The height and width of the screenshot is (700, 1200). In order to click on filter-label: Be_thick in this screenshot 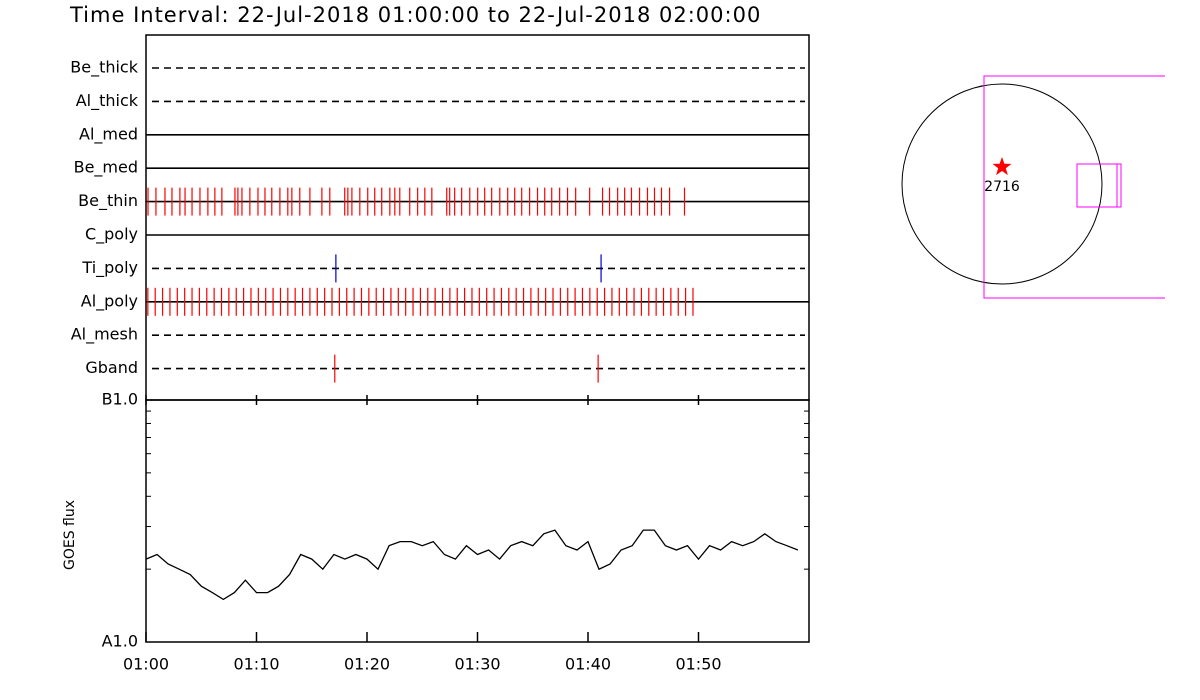, I will do `click(104, 68)`.